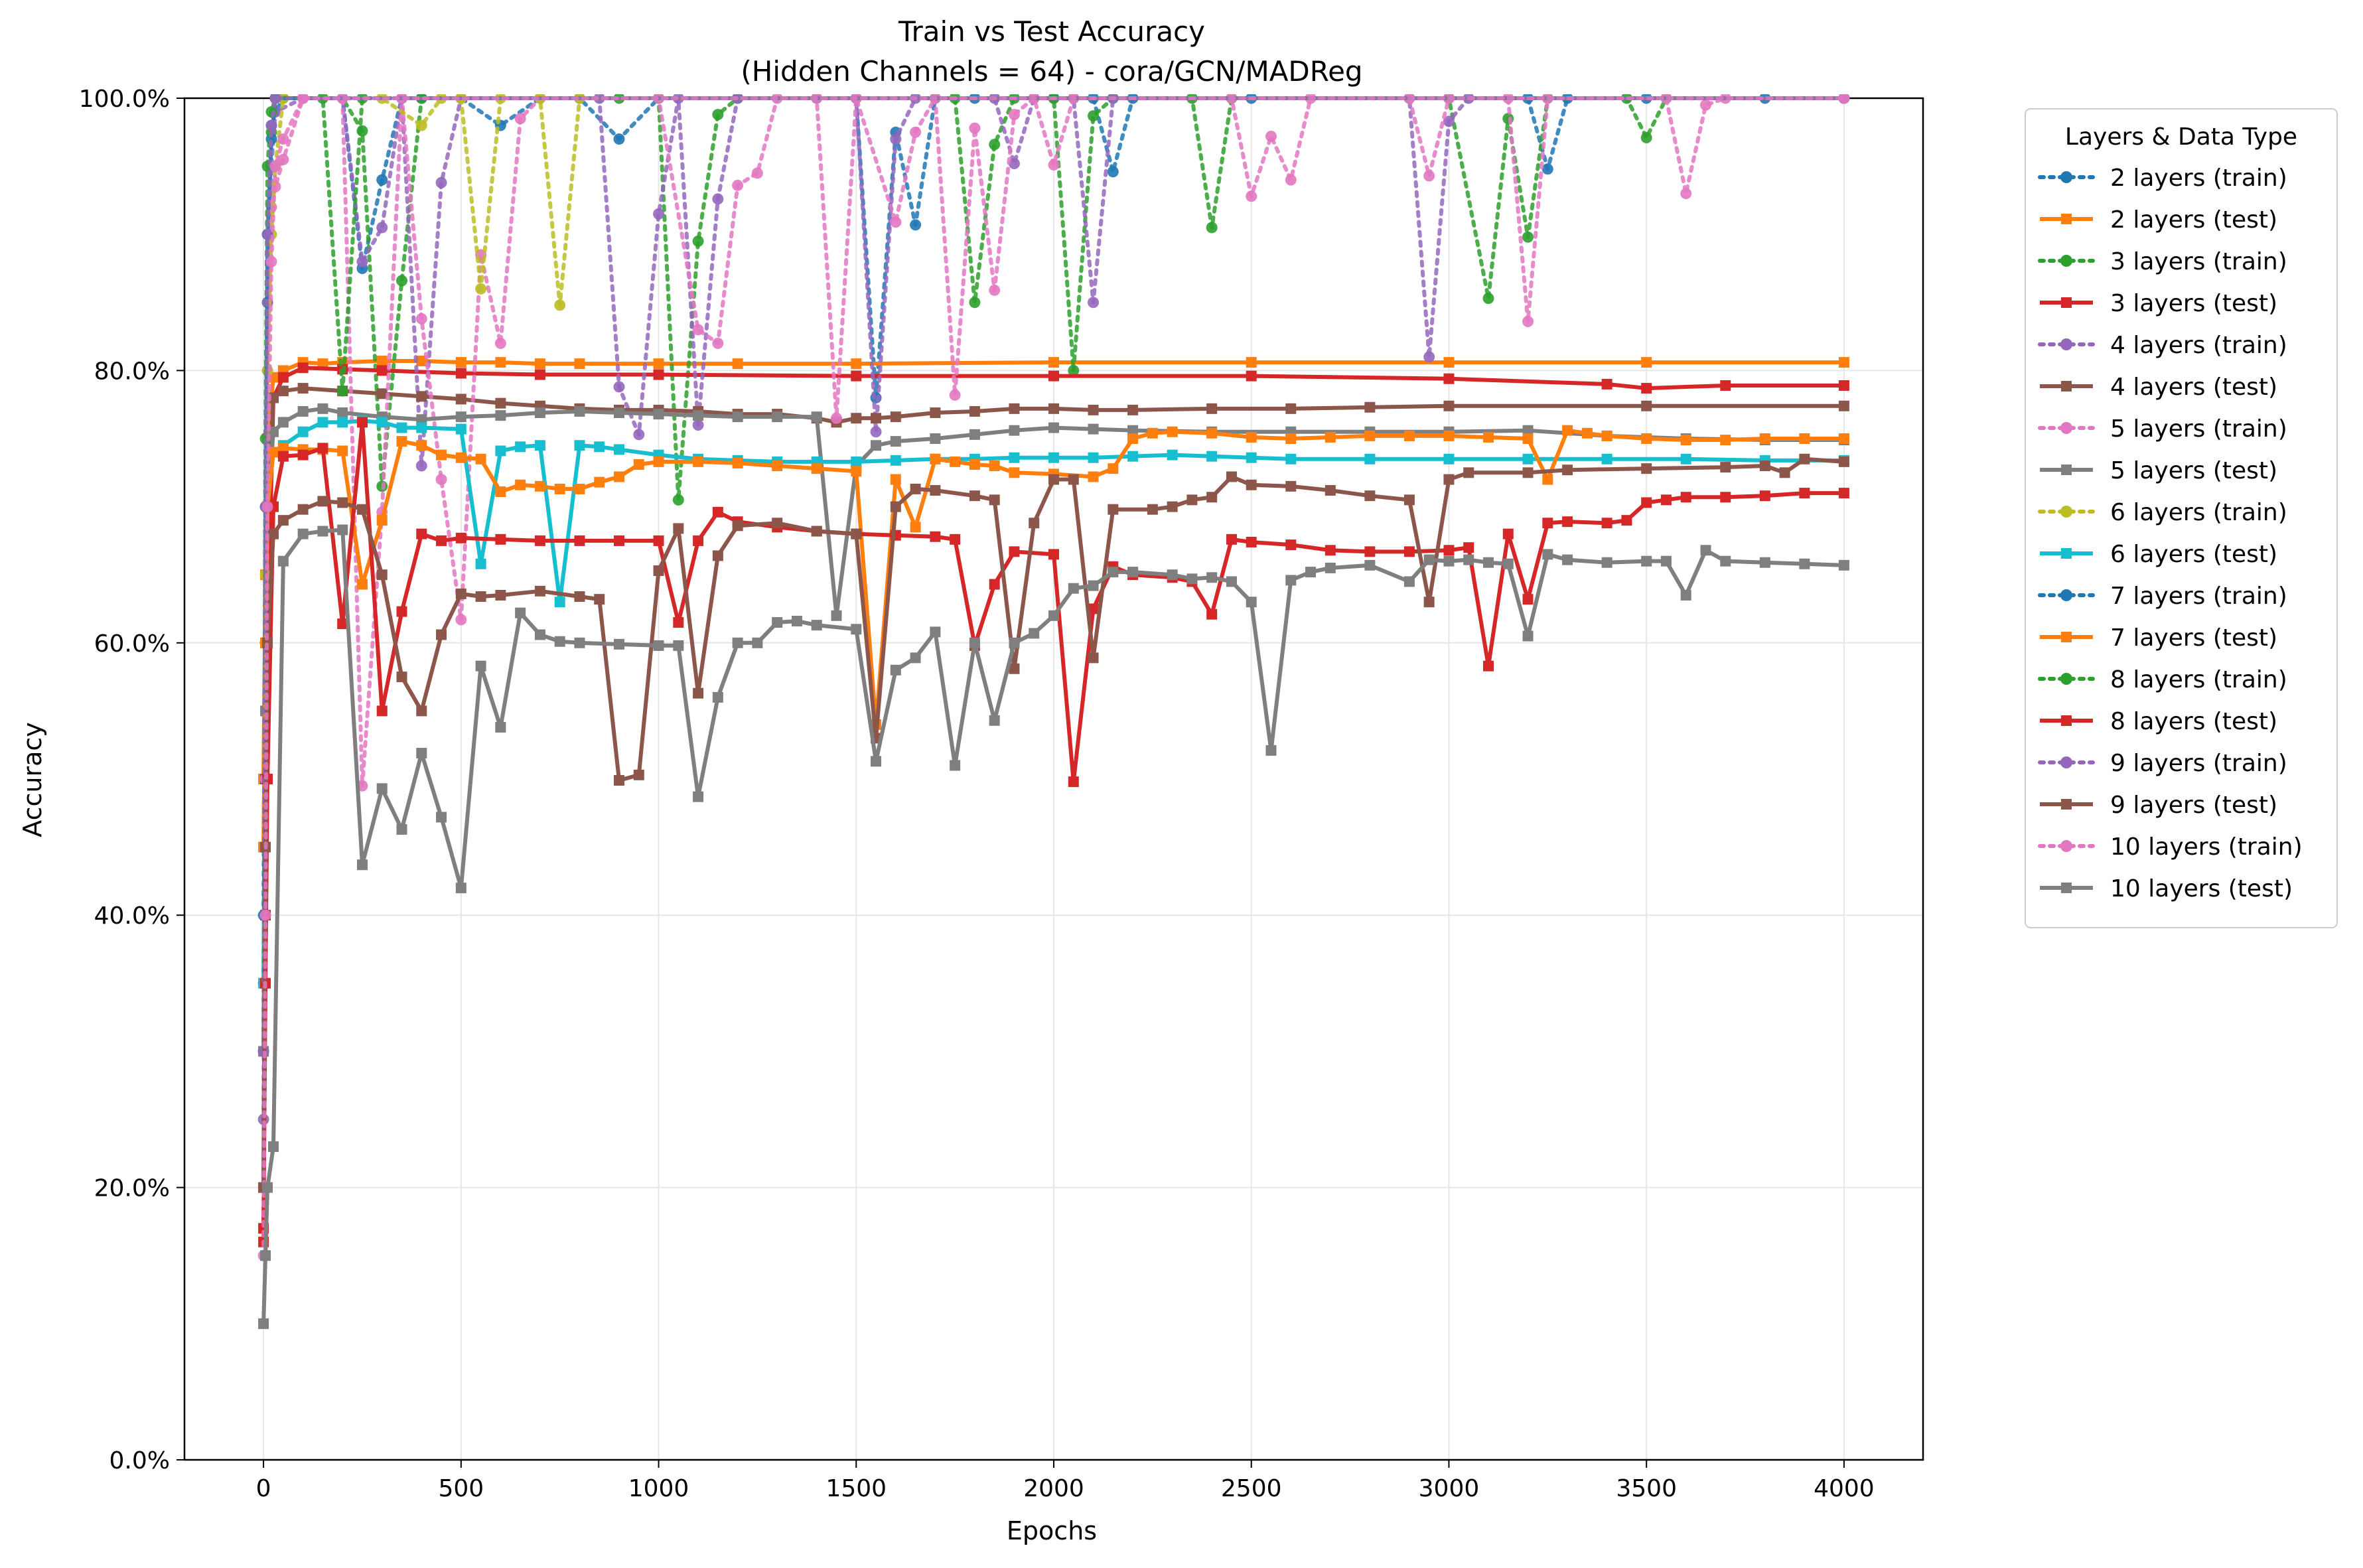 Image resolution: width=2363 pixels, height=1568 pixels. What do you see at coordinates (2198, 596) in the screenshot?
I see `legend-label: 7 layers (train)` at bounding box center [2198, 596].